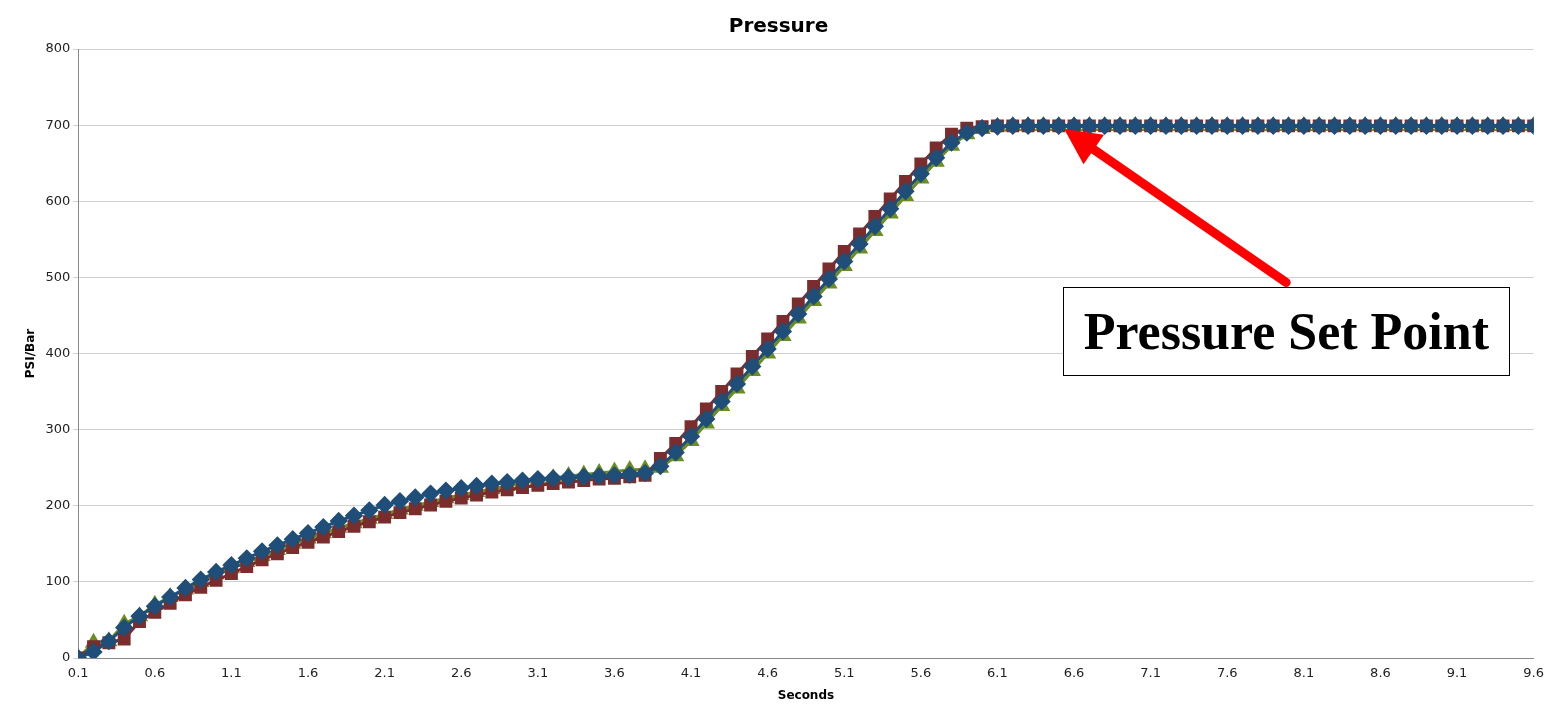  What do you see at coordinates (844, 673) in the screenshot?
I see `x-tick-label: 5.1` at bounding box center [844, 673].